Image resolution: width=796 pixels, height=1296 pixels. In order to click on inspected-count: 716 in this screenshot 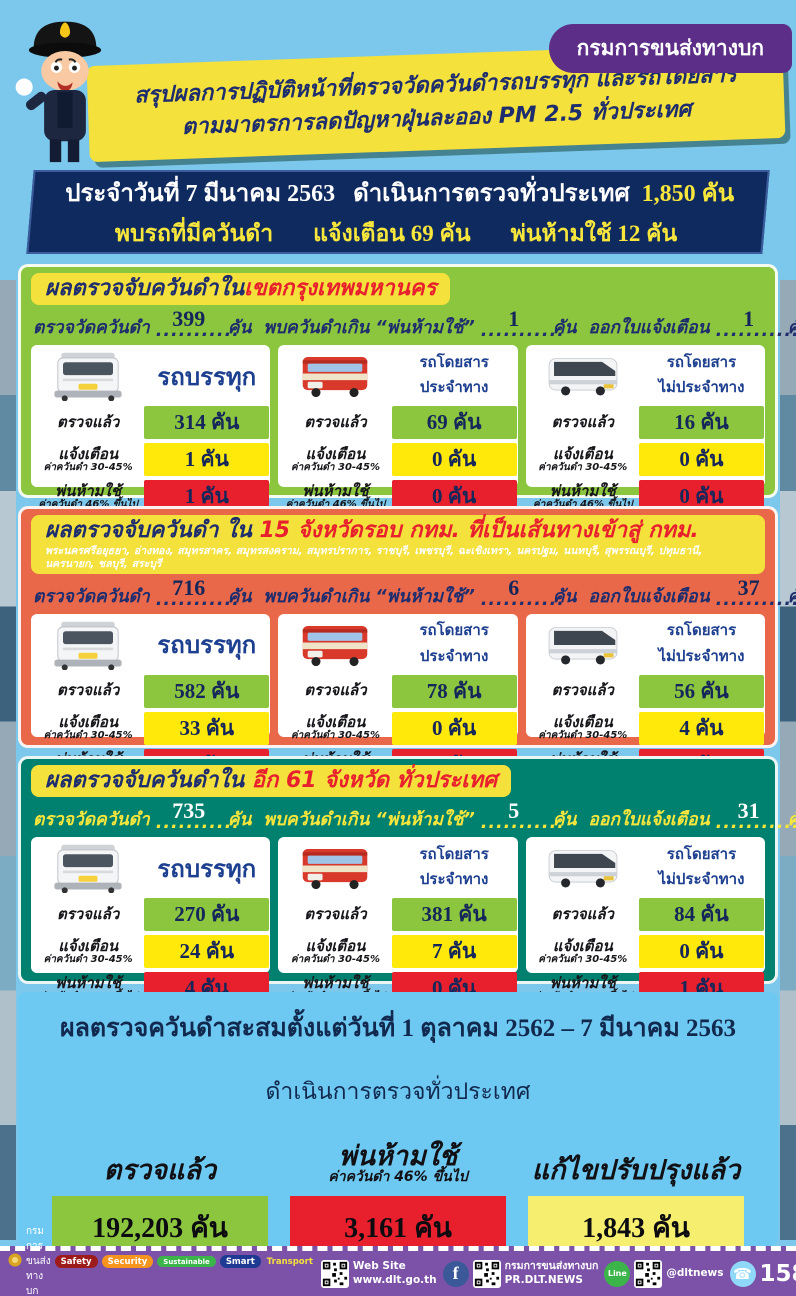, I will do `click(189, 587)`.